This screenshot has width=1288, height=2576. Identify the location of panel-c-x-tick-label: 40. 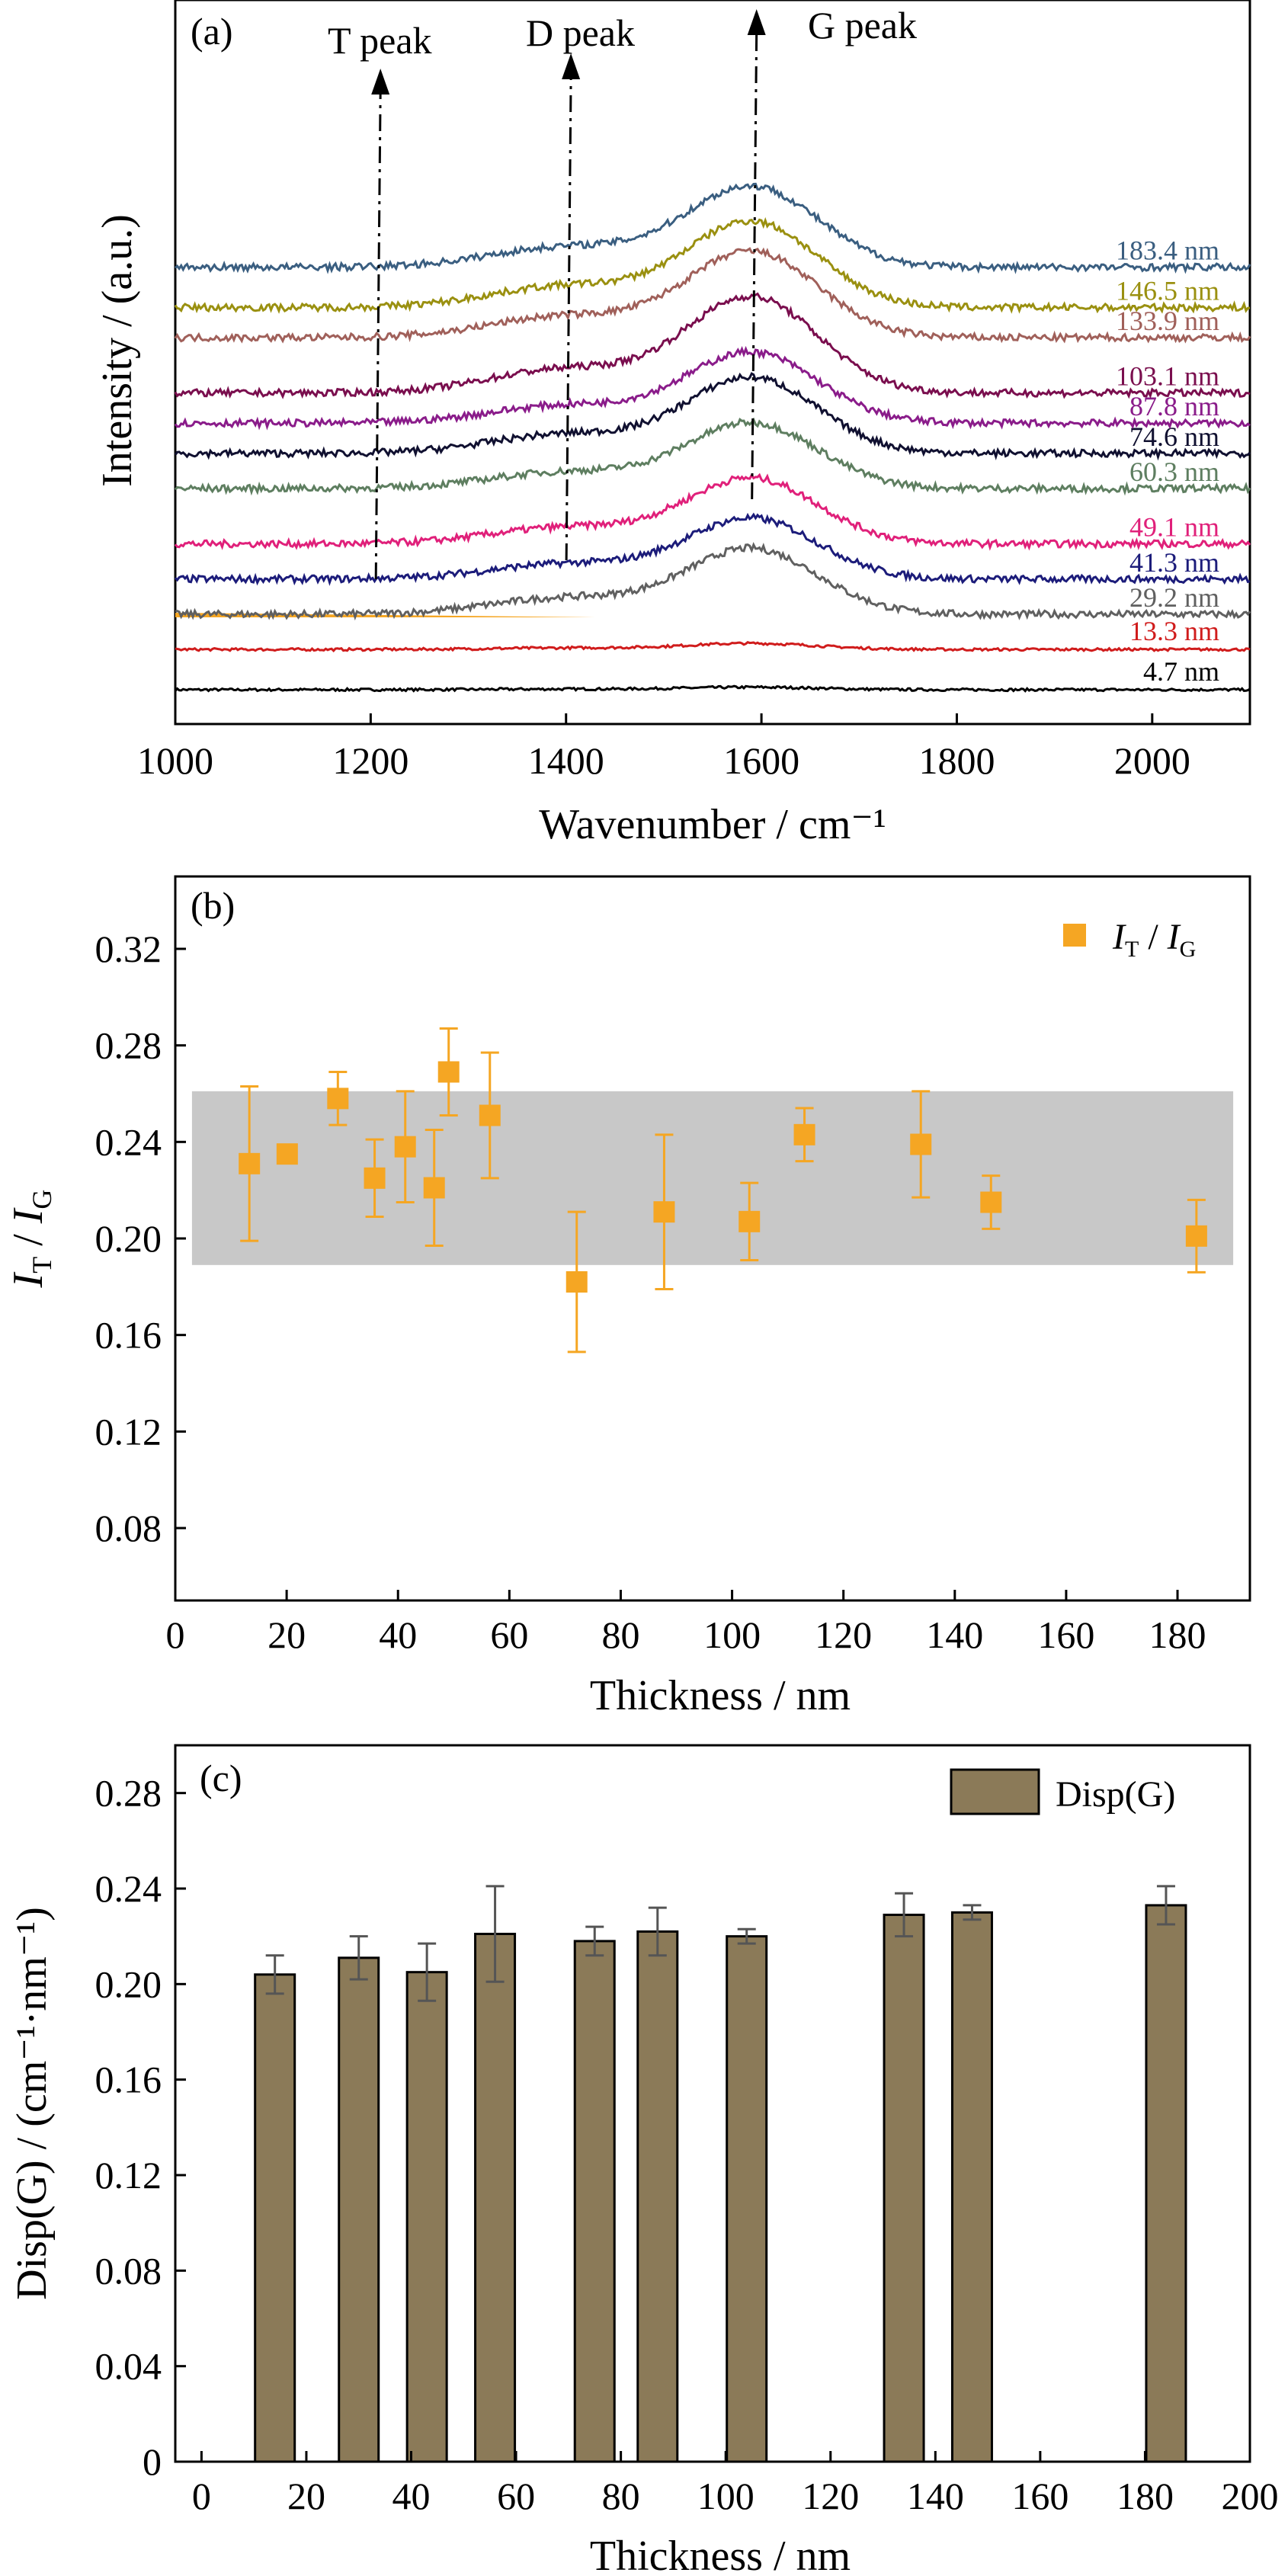
(411, 2496).